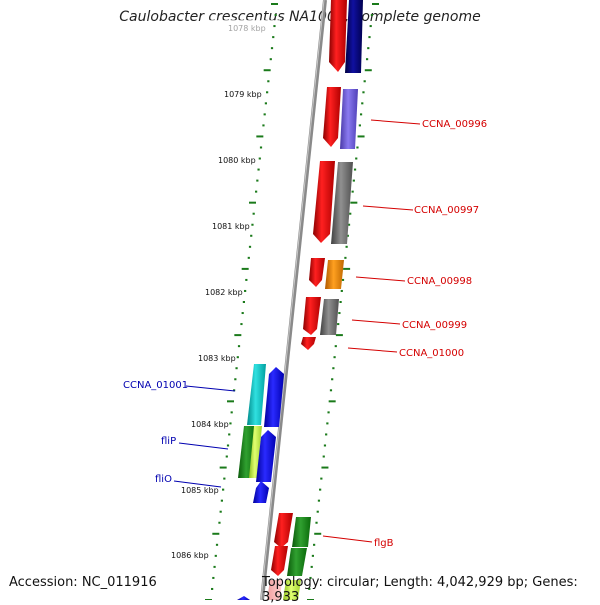 The image size is (600, 605). Describe the element at coordinates (446, 210) in the screenshot. I see `gene-label-ccna-00997: CCNA_00997` at that location.